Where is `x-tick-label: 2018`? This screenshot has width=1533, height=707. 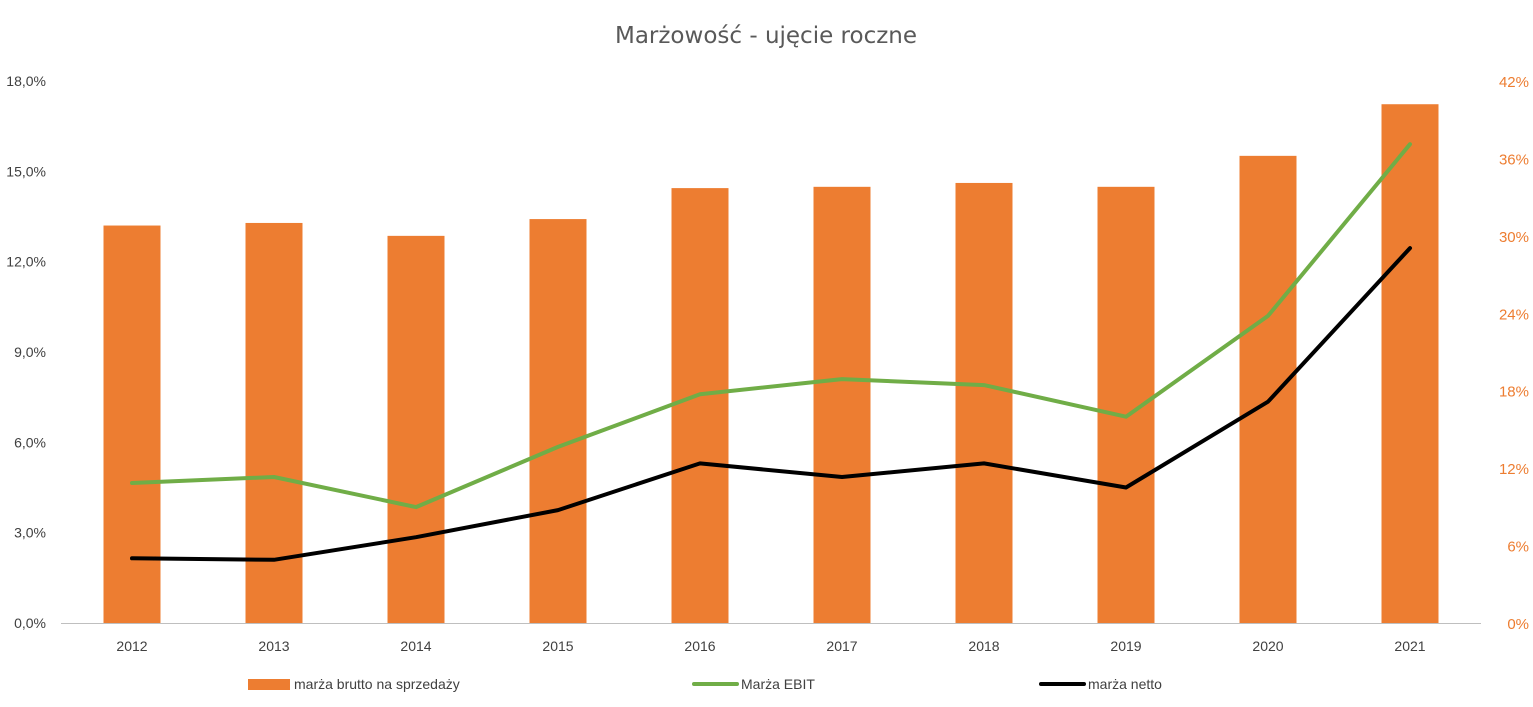
x-tick-label: 2018 is located at coordinates (983, 646).